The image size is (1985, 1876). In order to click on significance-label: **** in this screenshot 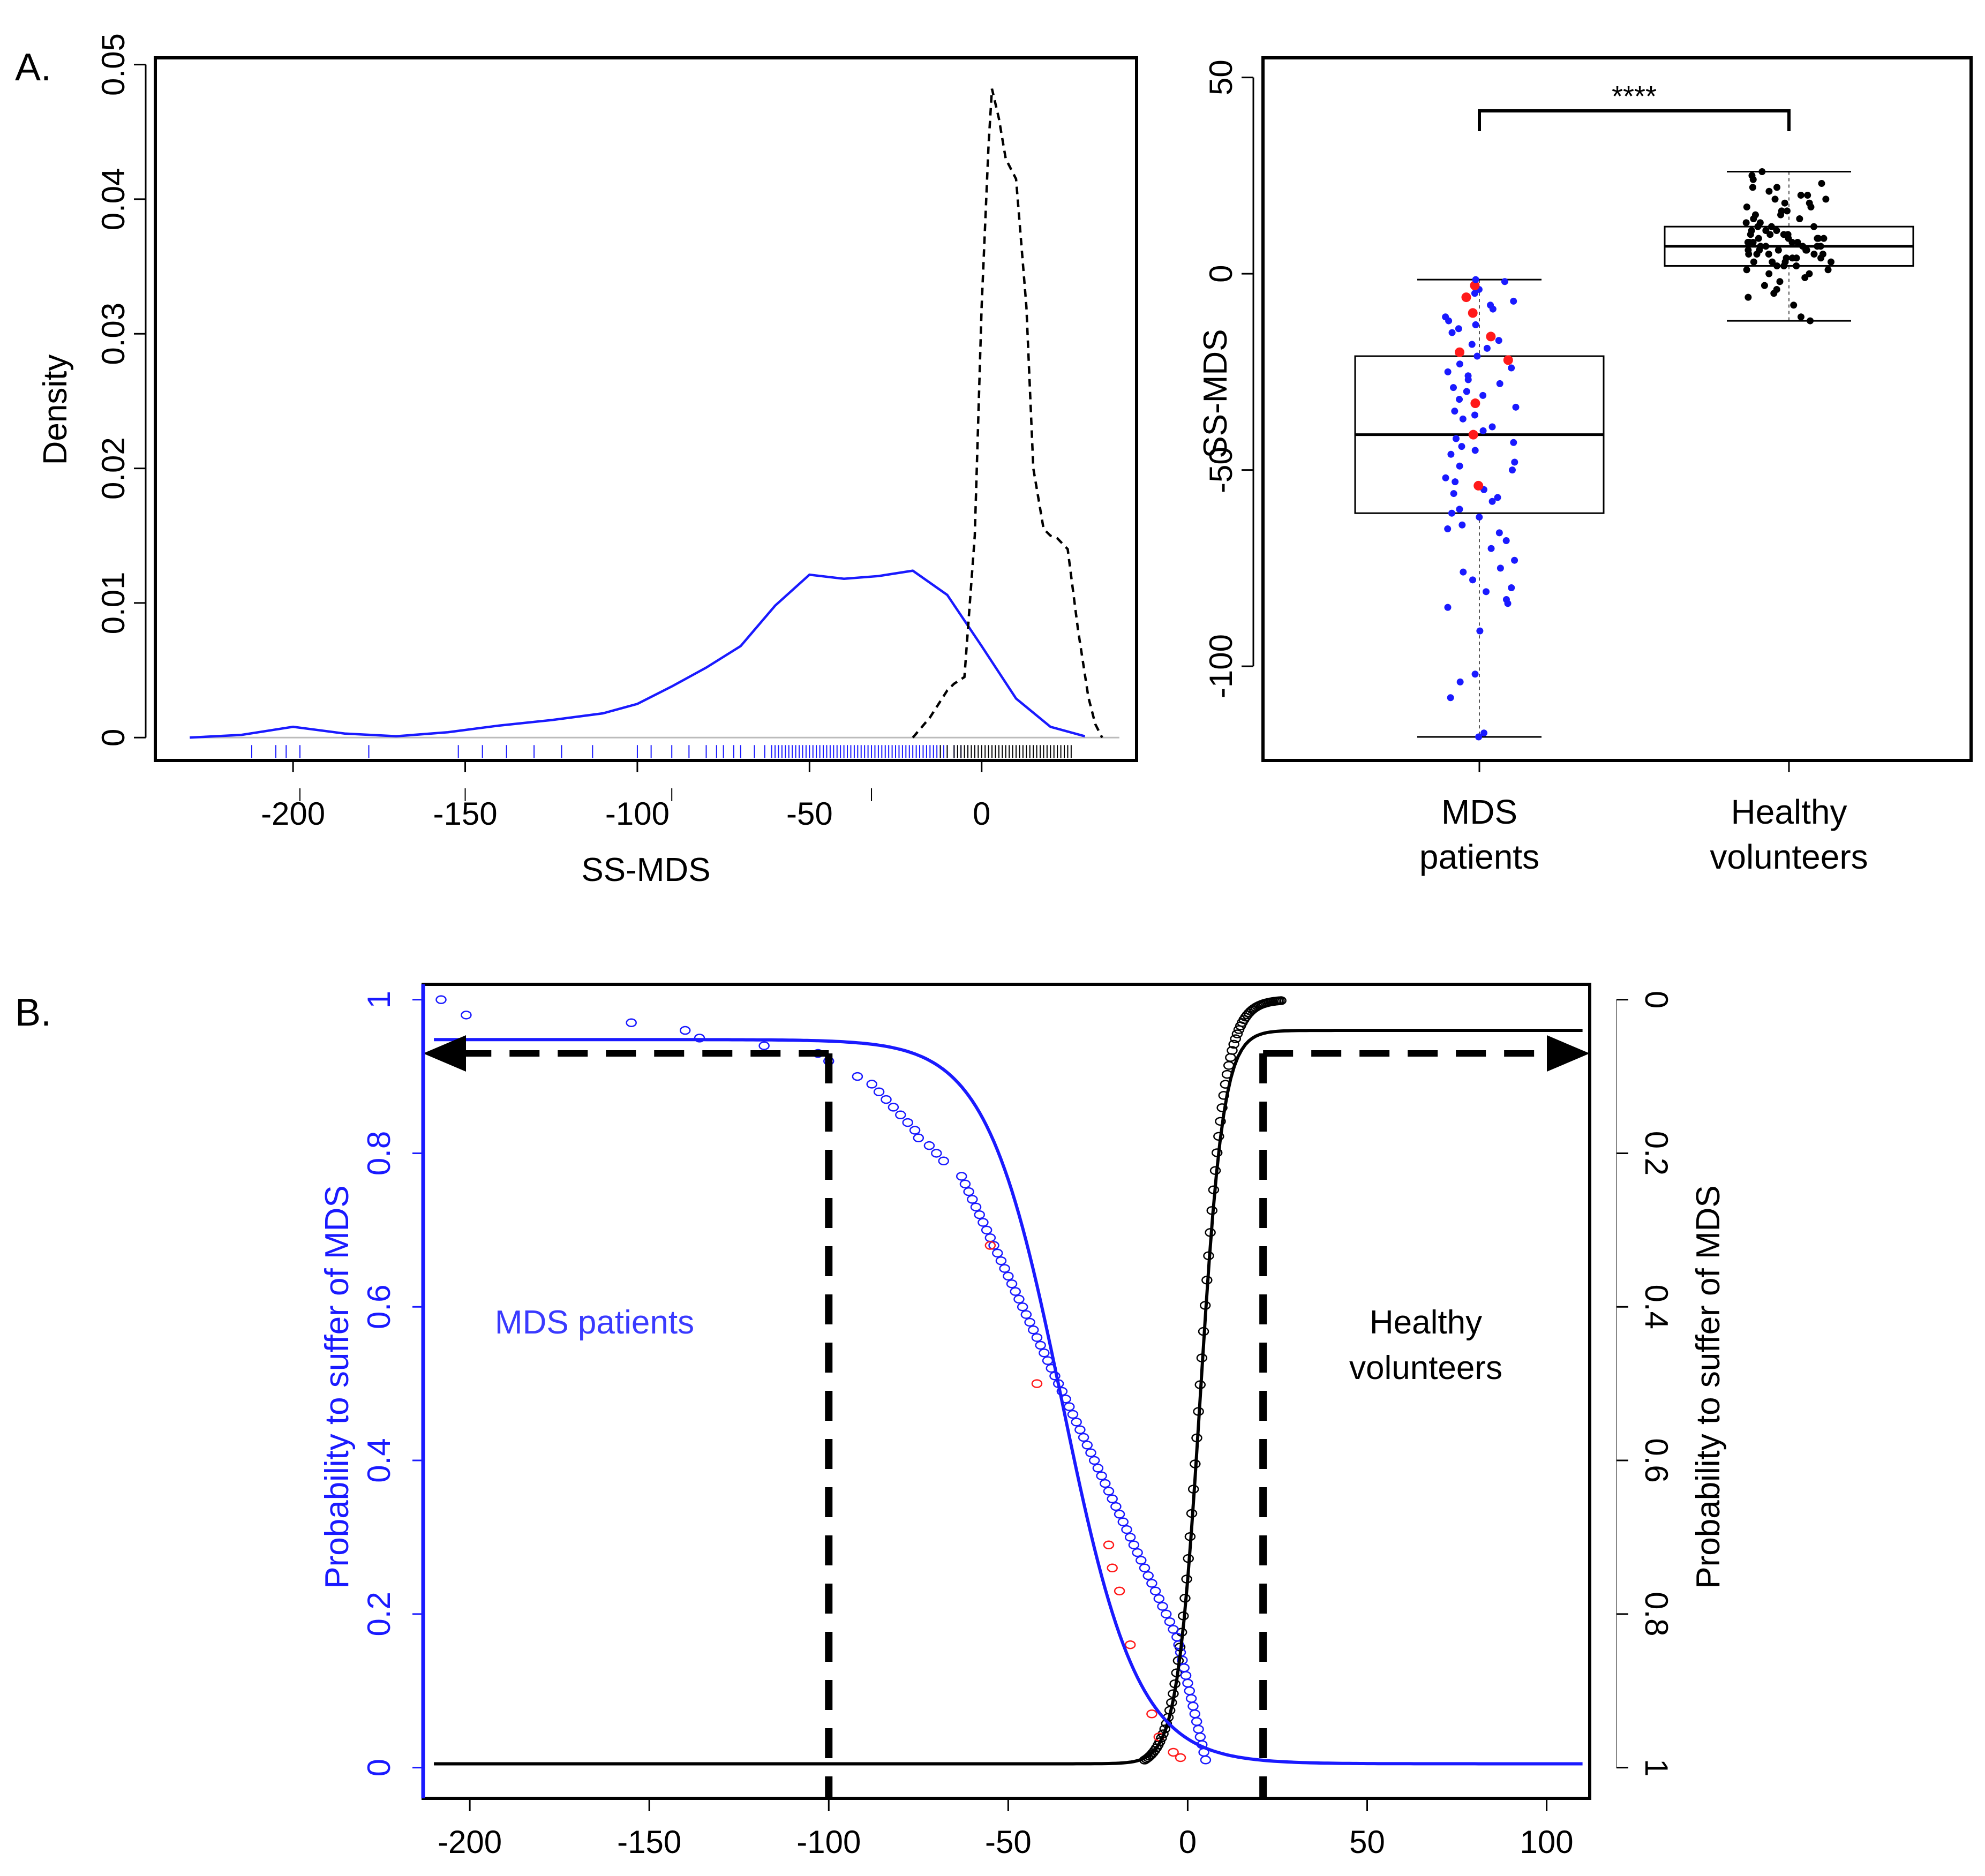, I will do `click(1634, 96)`.